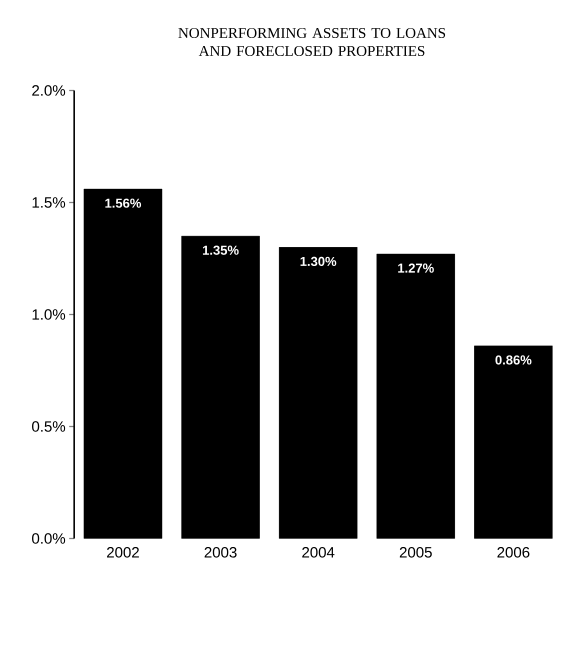 The height and width of the screenshot is (646, 566). Describe the element at coordinates (49, 90) in the screenshot. I see `y-tick-label: 2.0%` at that location.